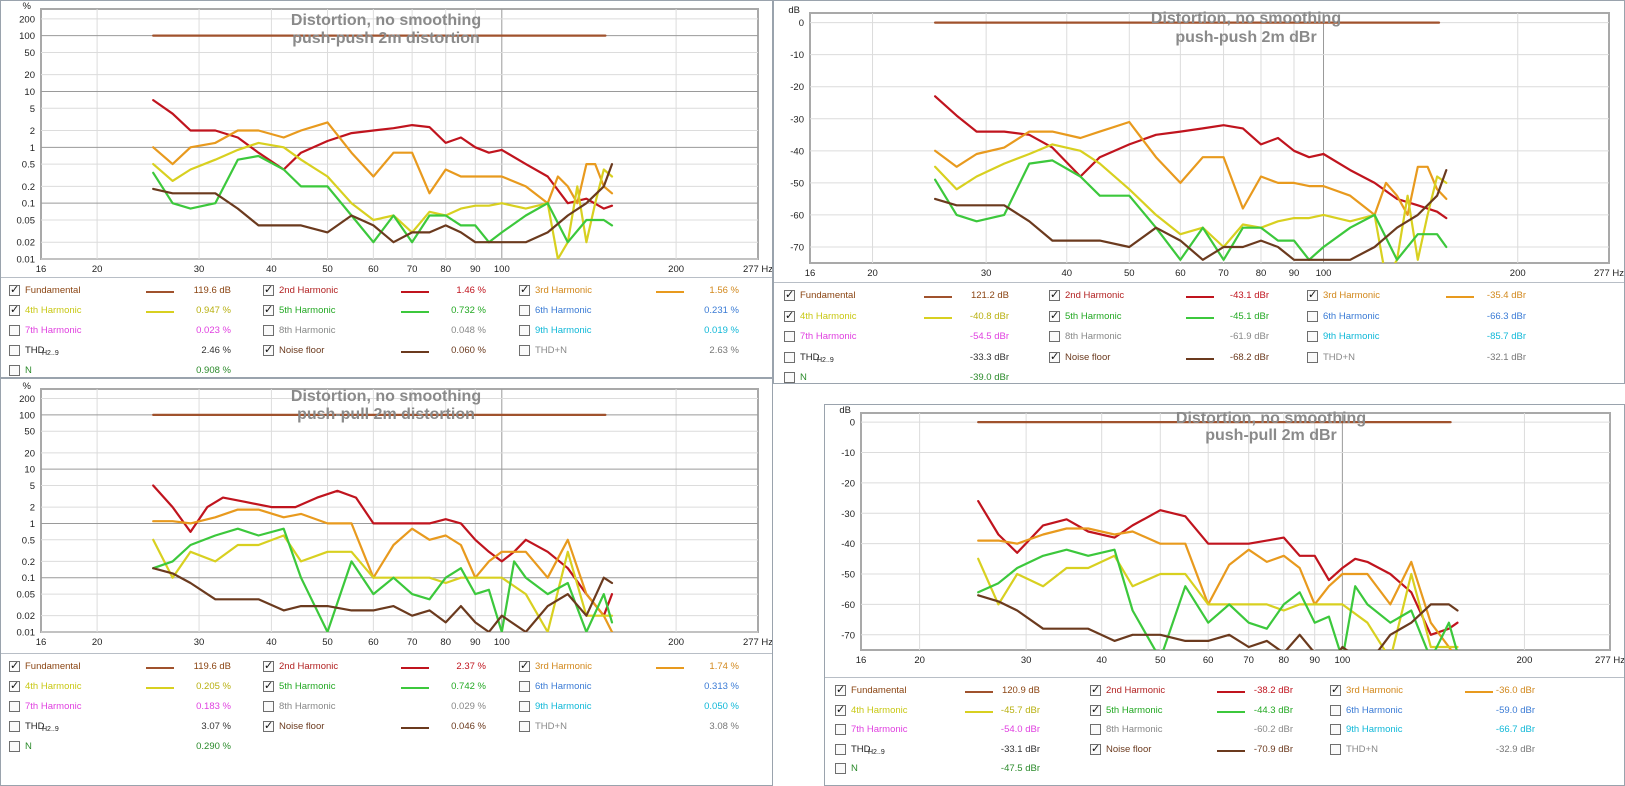  What do you see at coordinates (26, 595) in the screenshot?
I see `y-tick-label: 0.05` at bounding box center [26, 595].